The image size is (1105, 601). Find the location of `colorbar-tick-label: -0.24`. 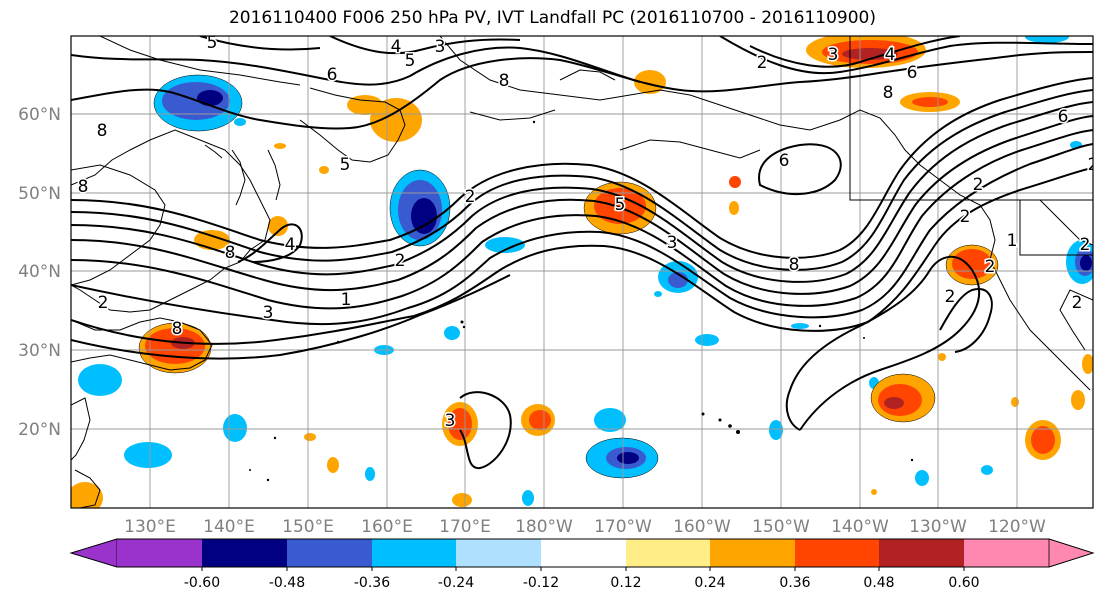

colorbar-tick-label: -0.24 is located at coordinates (456, 583).